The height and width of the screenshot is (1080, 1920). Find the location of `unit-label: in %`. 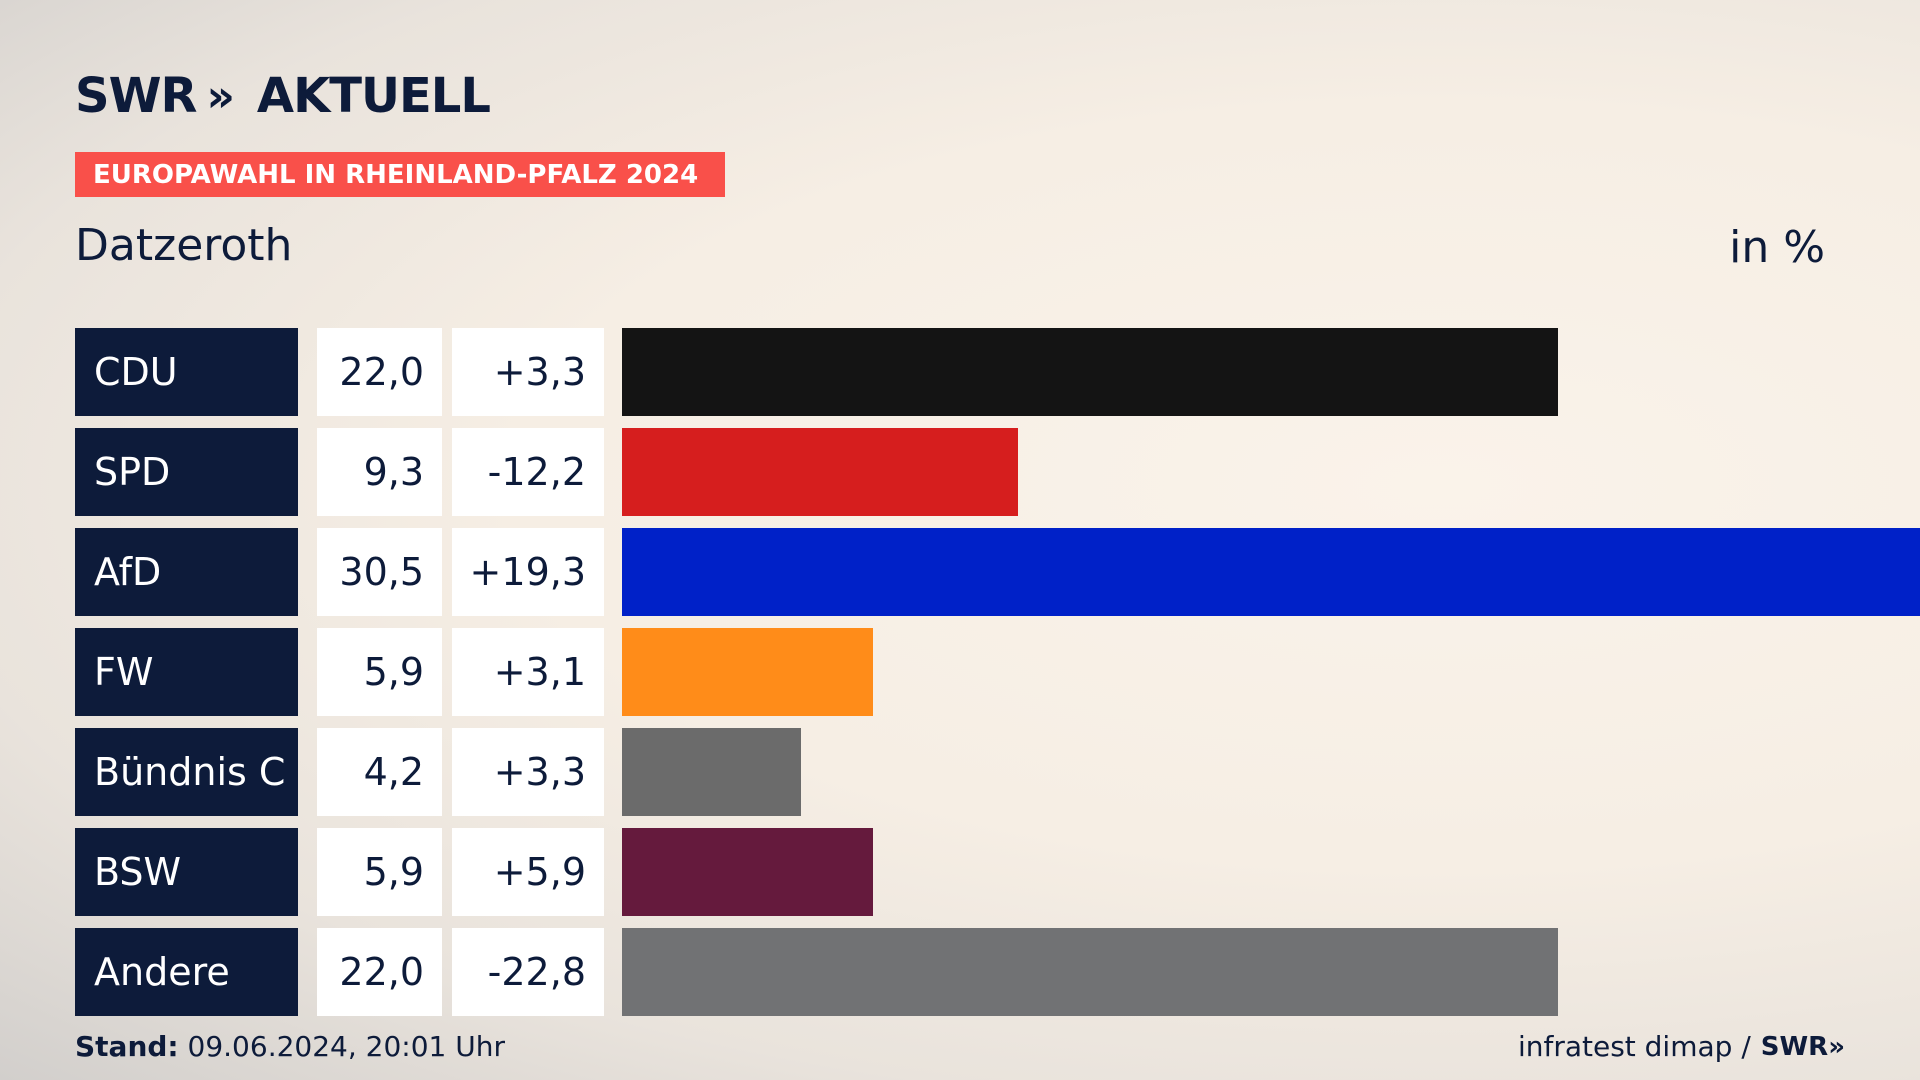

unit-label: in % is located at coordinates (1777, 247).